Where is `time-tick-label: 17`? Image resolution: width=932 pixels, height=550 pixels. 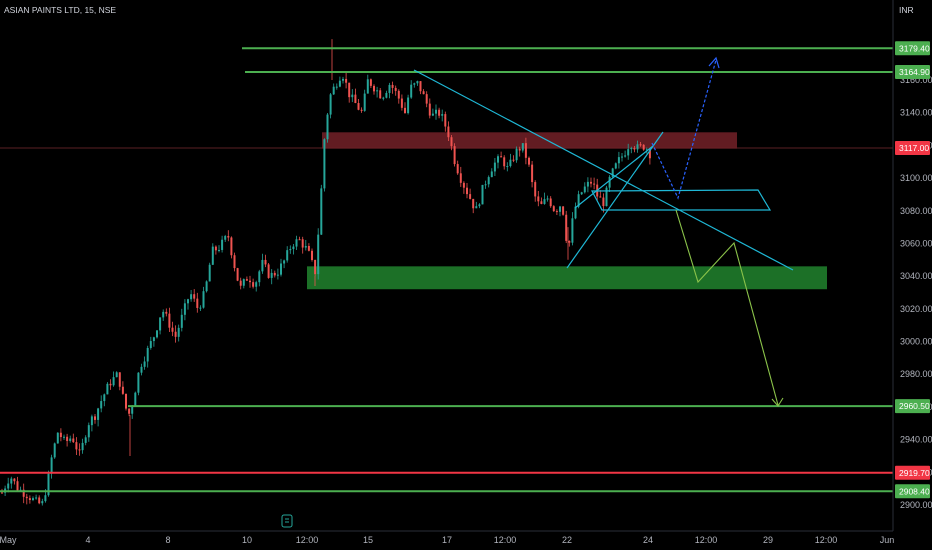 time-tick-label: 17 is located at coordinates (447, 540).